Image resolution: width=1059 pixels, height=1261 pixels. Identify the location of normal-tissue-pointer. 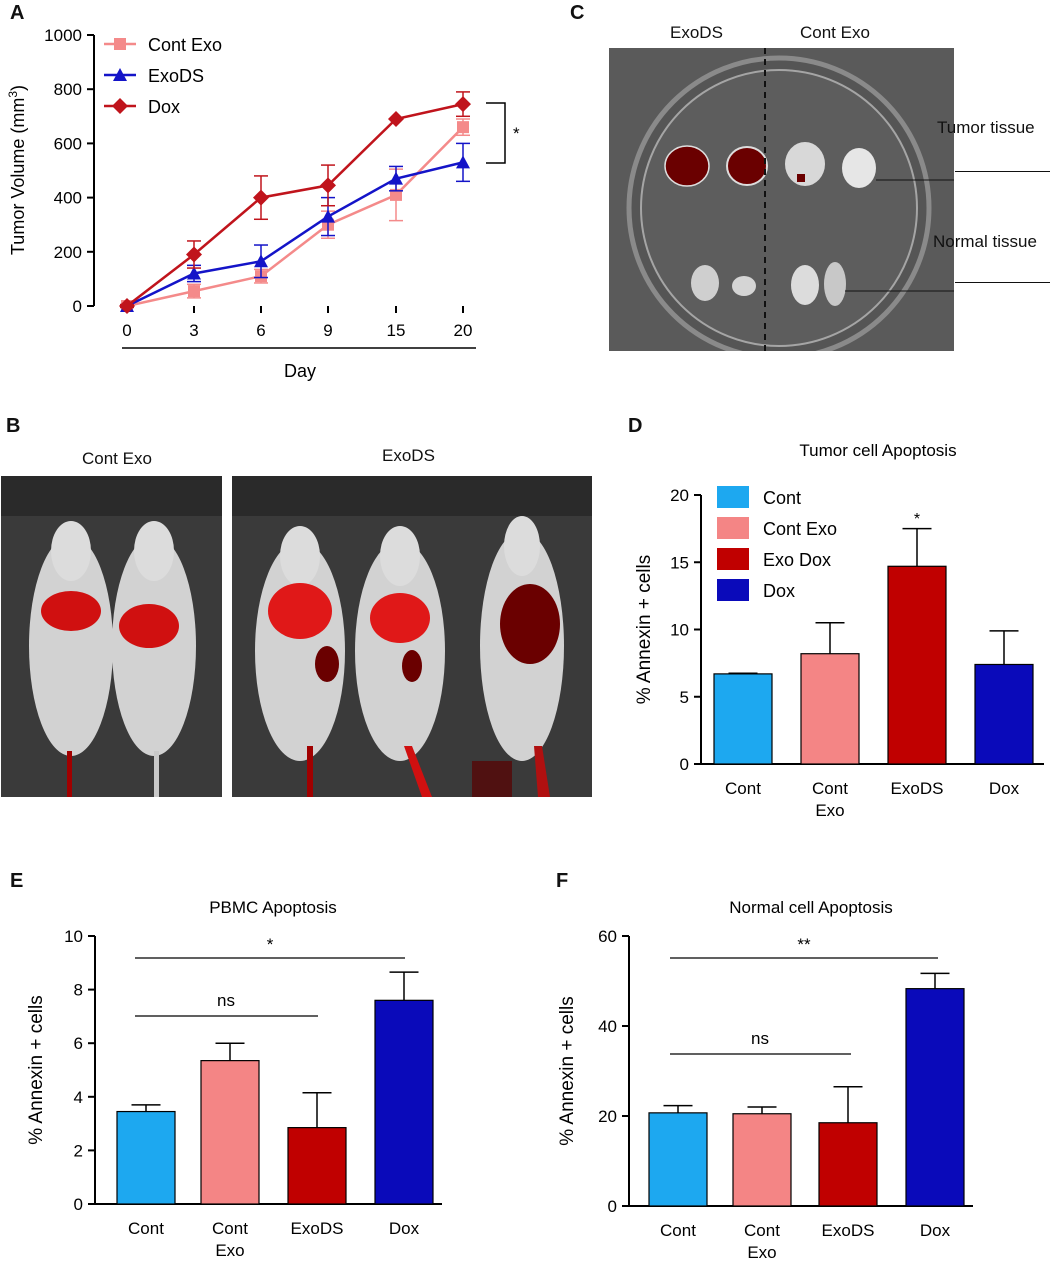
(1002, 282).